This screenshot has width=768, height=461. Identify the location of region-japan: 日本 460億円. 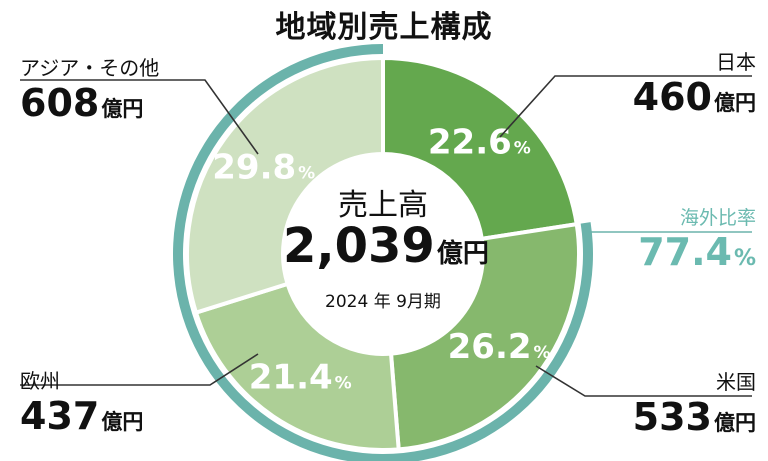
(694, 82).